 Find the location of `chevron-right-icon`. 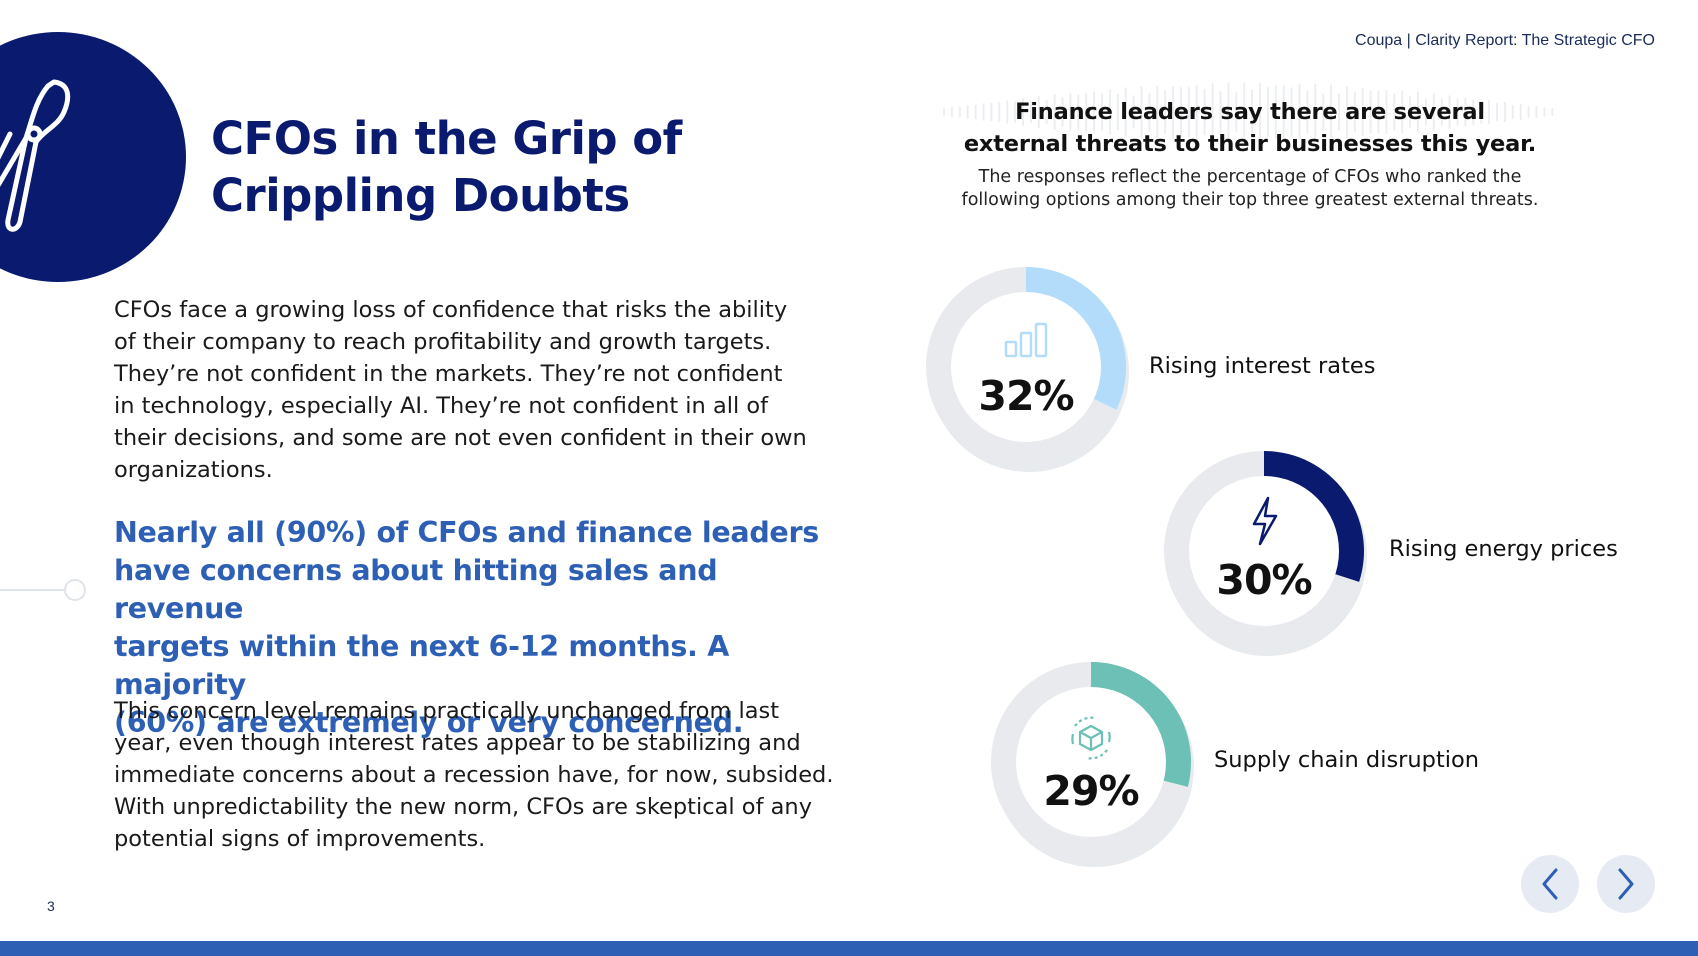

chevron-right-icon is located at coordinates (1626, 884).